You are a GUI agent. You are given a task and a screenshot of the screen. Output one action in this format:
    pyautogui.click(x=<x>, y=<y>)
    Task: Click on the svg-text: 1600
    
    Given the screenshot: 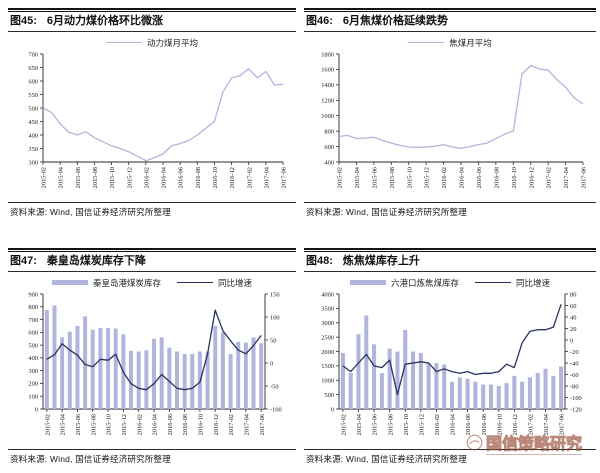 What is the action you would take?
    pyautogui.click(x=327, y=69)
    